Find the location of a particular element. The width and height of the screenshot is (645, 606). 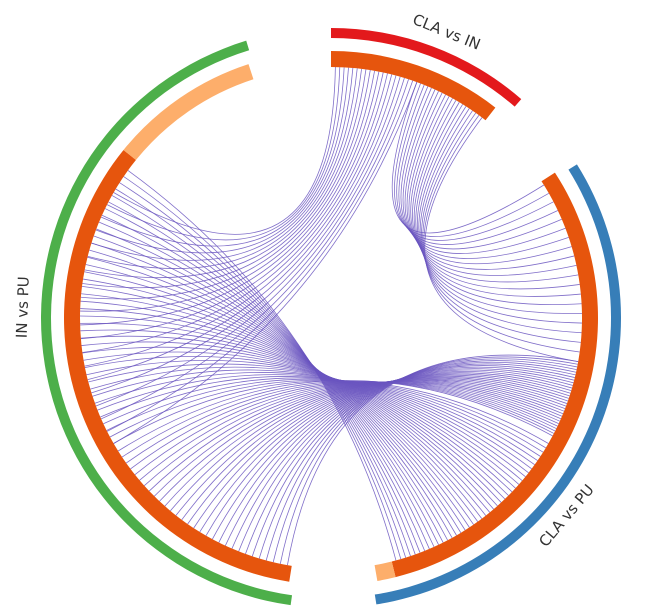

segment-label-cla-vs-pu: CLA vs PU is located at coordinates (566, 516).